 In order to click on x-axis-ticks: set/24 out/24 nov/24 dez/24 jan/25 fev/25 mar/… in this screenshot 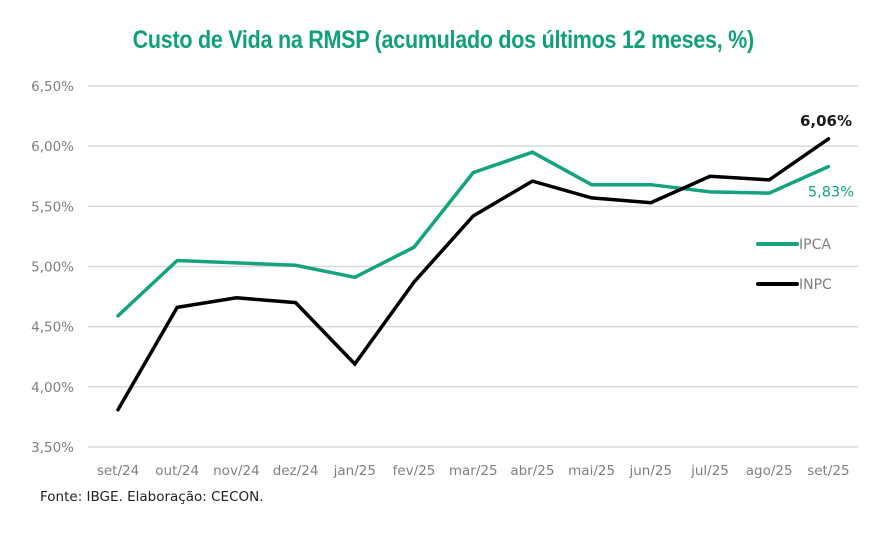, I will do `click(473, 471)`.